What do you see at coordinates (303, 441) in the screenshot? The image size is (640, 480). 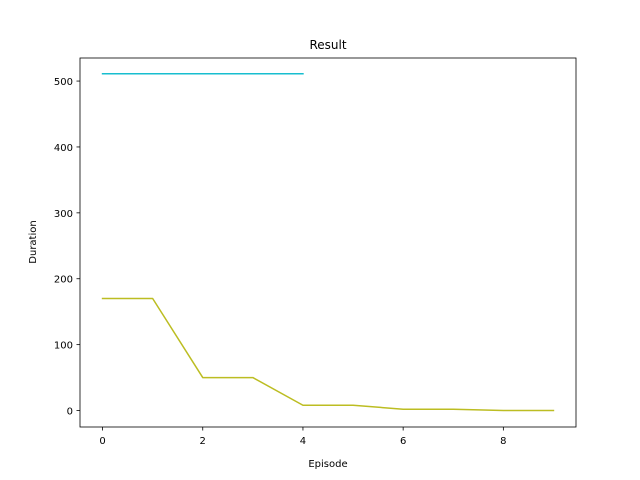 I see `x-tick-label: 4` at bounding box center [303, 441].